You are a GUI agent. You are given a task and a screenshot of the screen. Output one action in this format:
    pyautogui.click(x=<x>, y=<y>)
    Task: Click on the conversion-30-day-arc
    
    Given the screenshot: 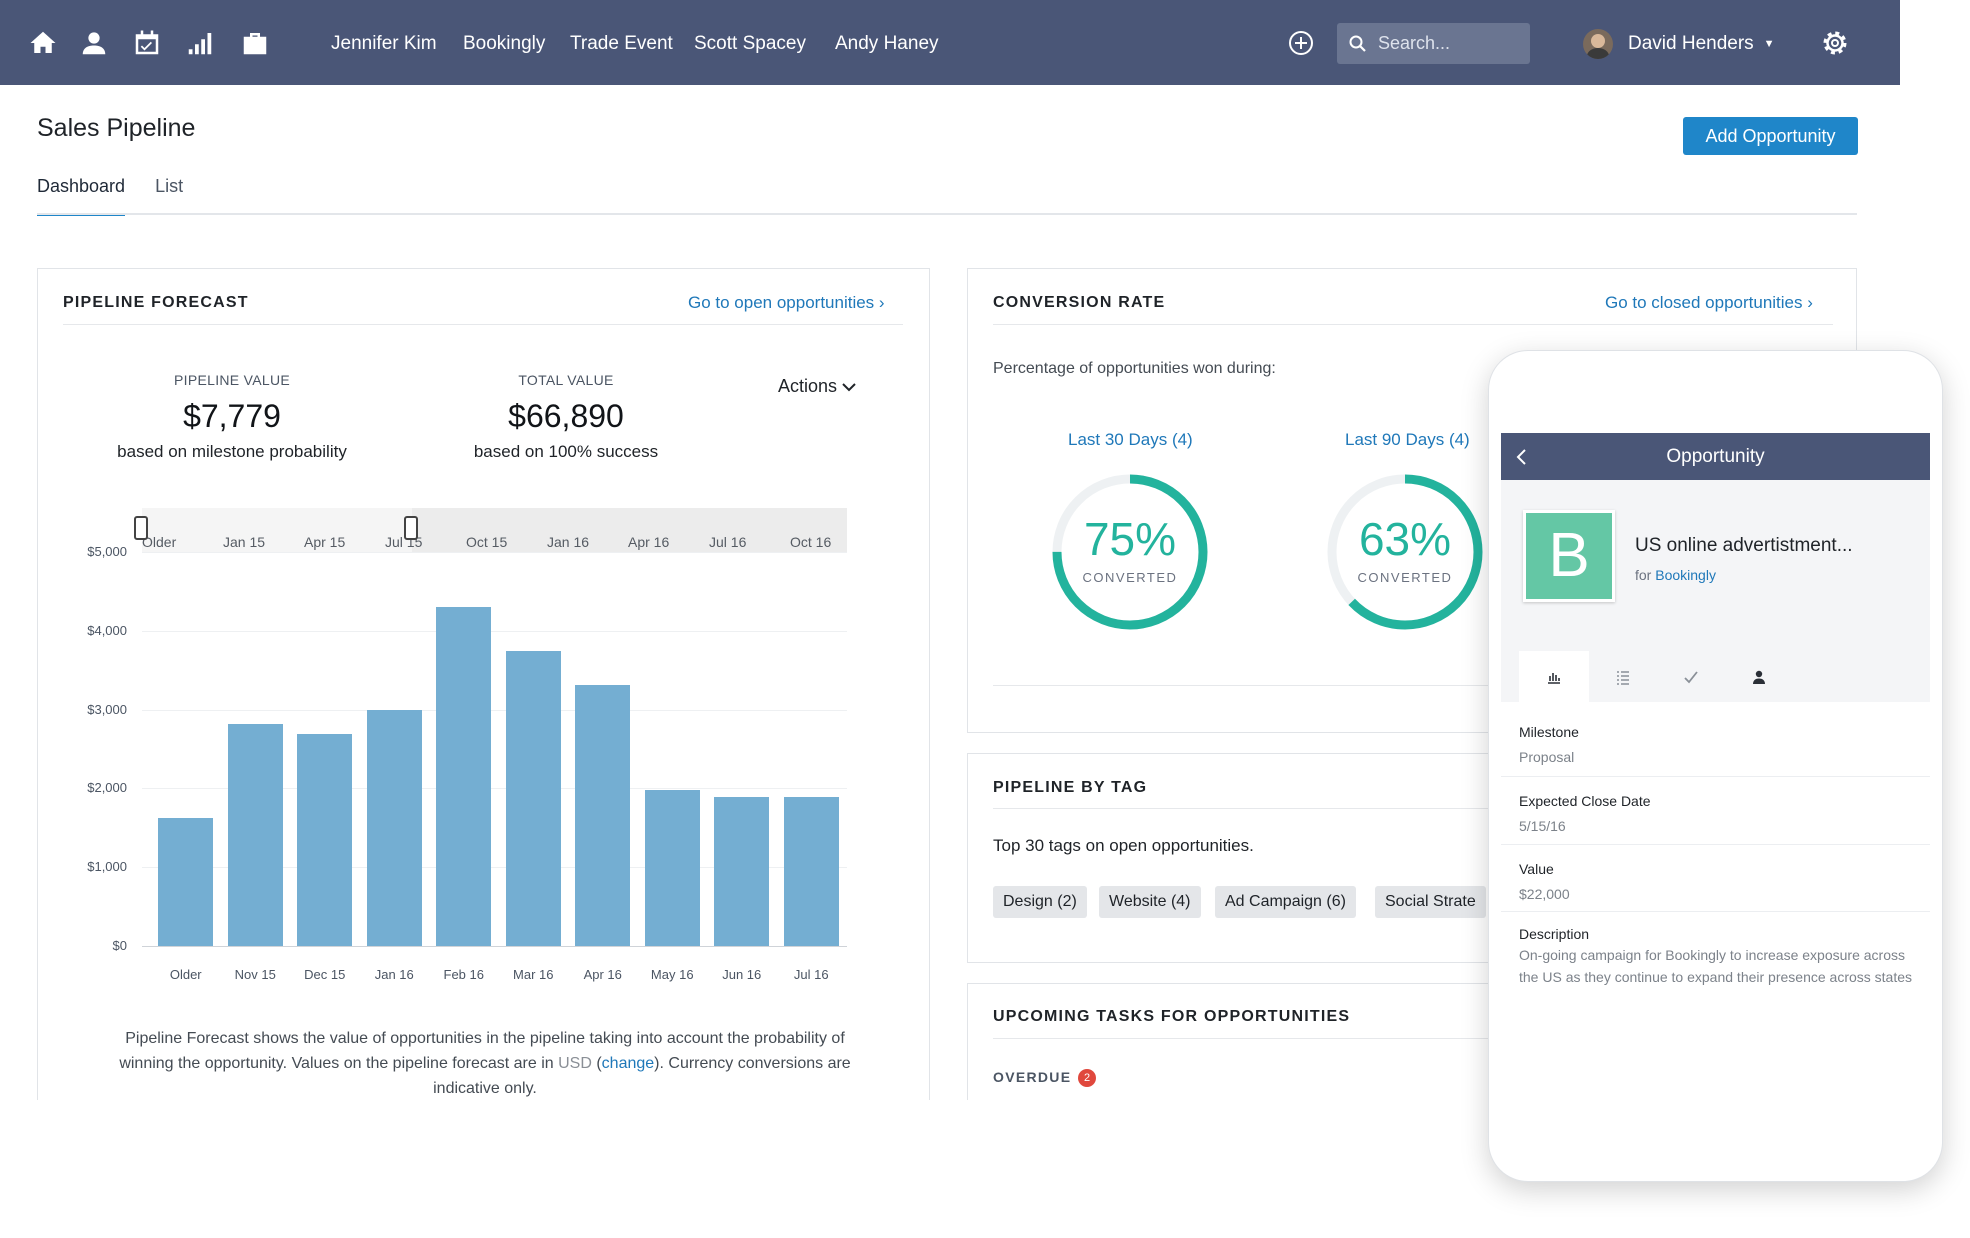 What is the action you would take?
    pyautogui.click(x=1130, y=552)
    